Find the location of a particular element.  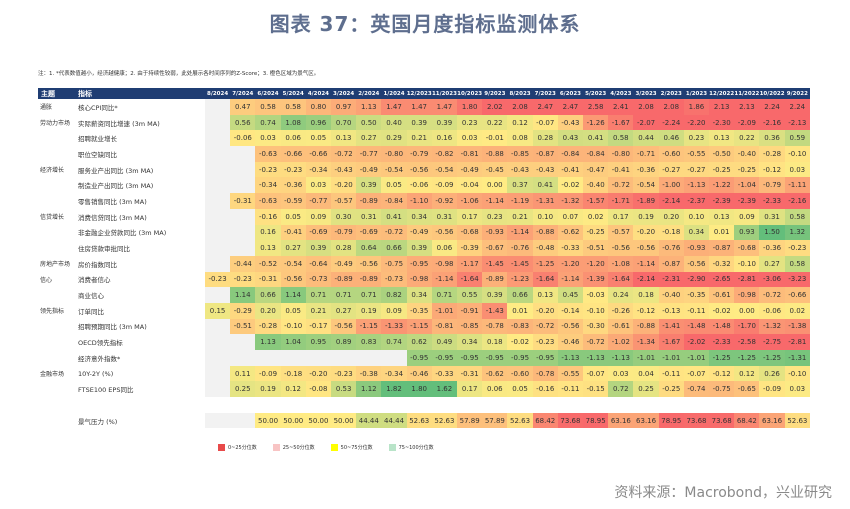

row-category is located at coordinates (56, 421).